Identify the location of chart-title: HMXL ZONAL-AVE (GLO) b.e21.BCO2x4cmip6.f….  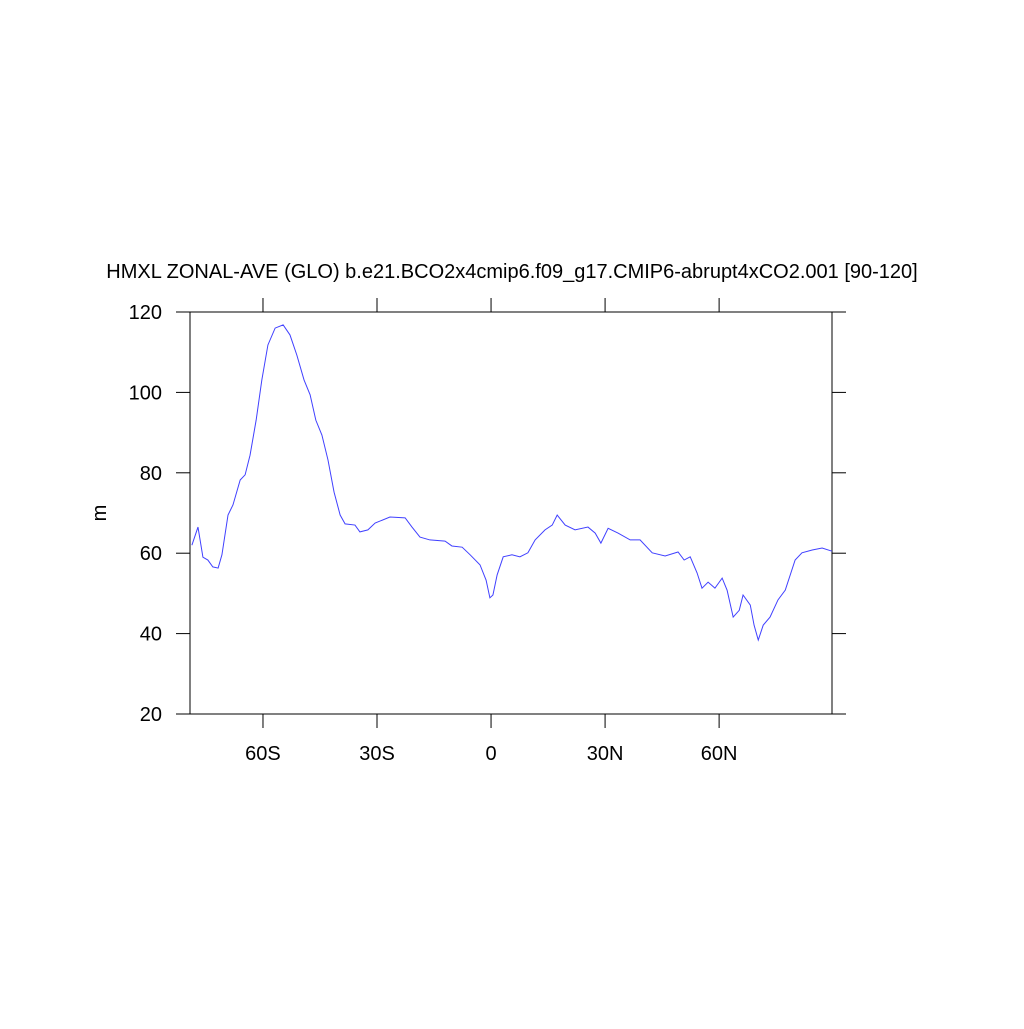
(511, 272).